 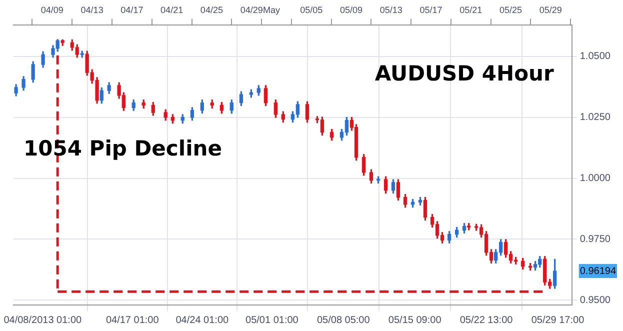 What do you see at coordinates (272, 320) in the screenshot?
I see `x-tick-label: 05/01 01:00` at bounding box center [272, 320].